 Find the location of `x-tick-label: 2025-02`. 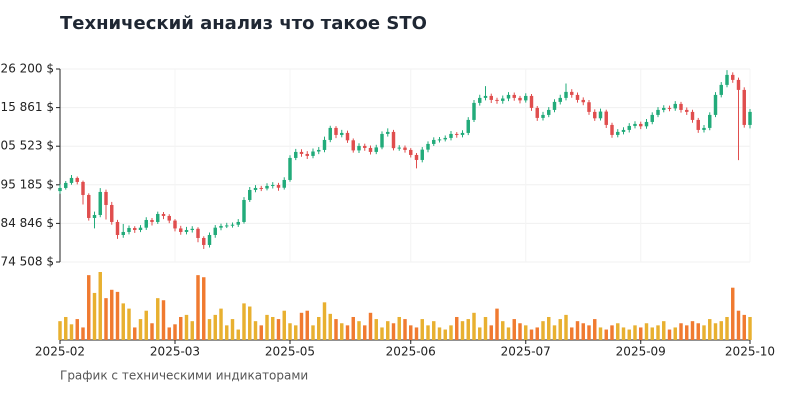

x-tick-label: 2025-02 is located at coordinates (60, 352).